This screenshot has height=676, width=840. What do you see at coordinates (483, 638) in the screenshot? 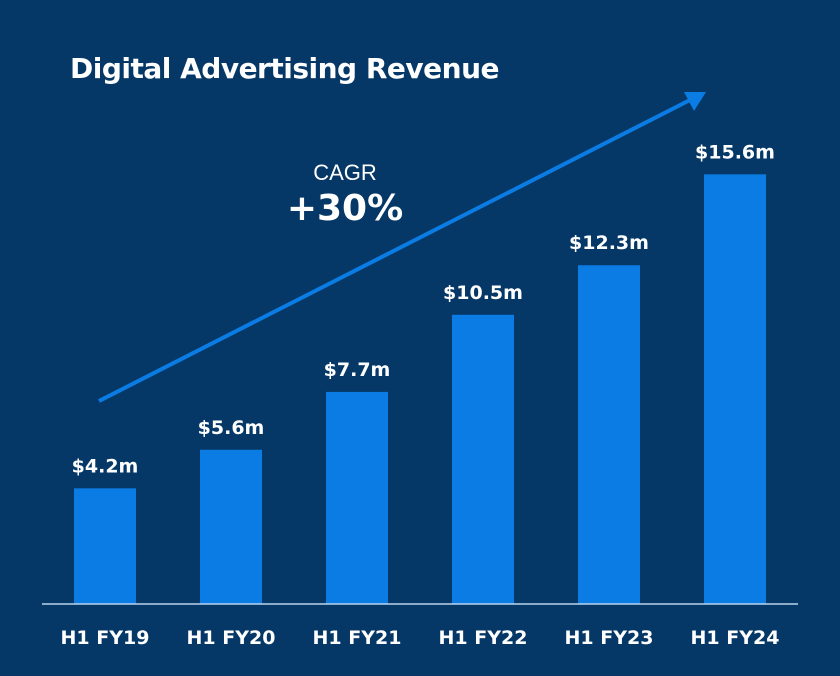
I see `category-label-3: H1 FY22` at bounding box center [483, 638].